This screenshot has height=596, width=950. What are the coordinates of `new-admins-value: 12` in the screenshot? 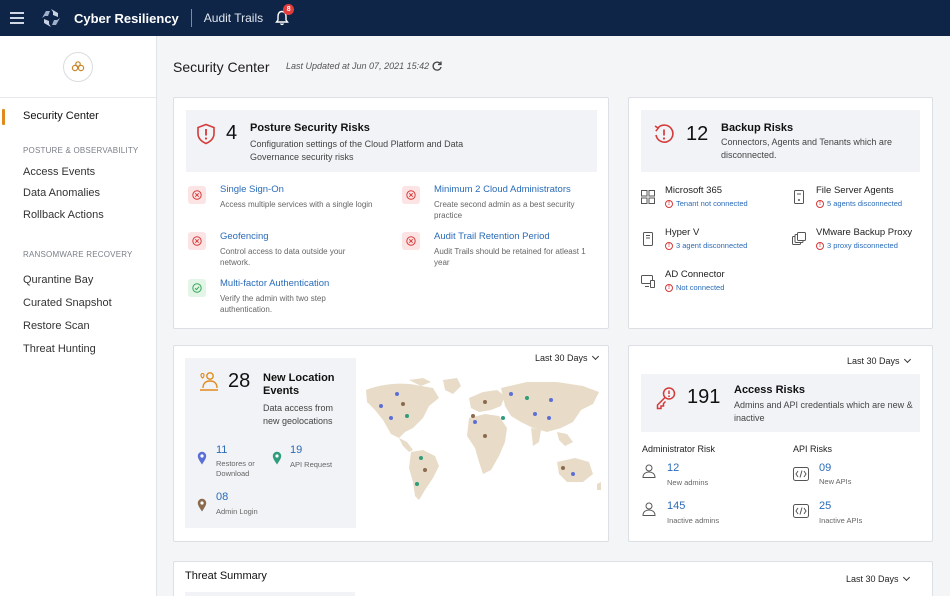 It's located at (673, 468).